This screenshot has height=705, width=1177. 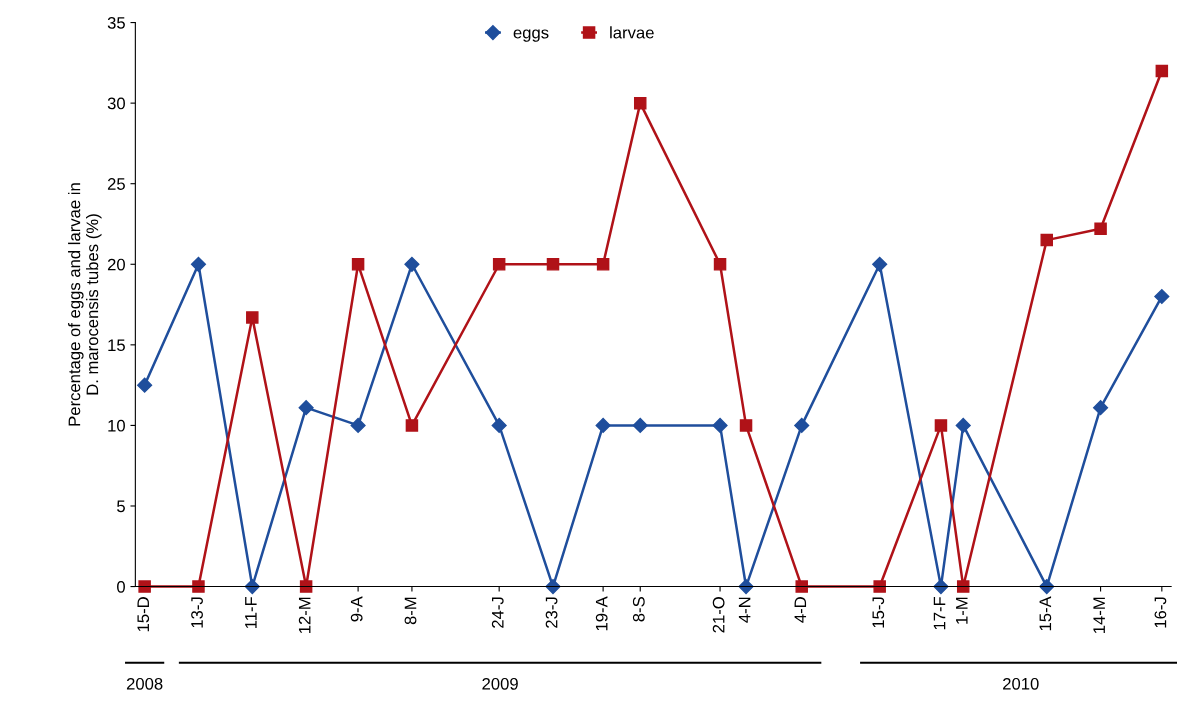 I want to click on x-tick-label: 1-M, so click(x=962, y=610).